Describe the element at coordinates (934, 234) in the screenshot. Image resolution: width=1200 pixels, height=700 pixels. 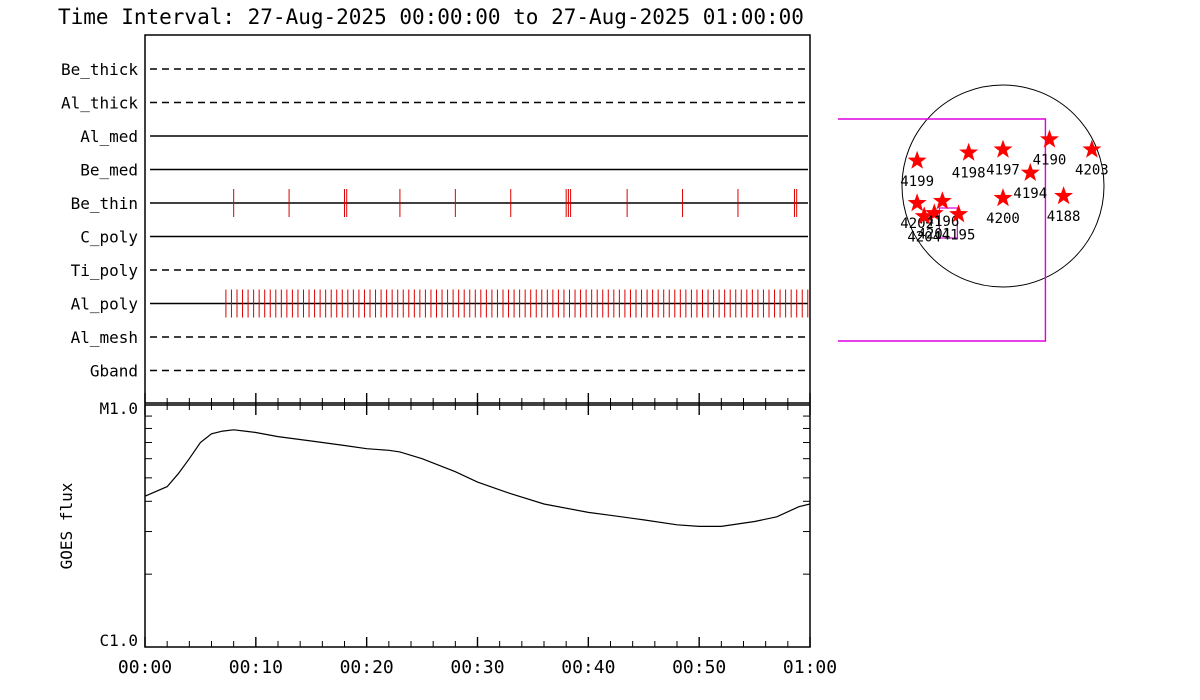
I see `ar-label-4201: 4201` at that location.